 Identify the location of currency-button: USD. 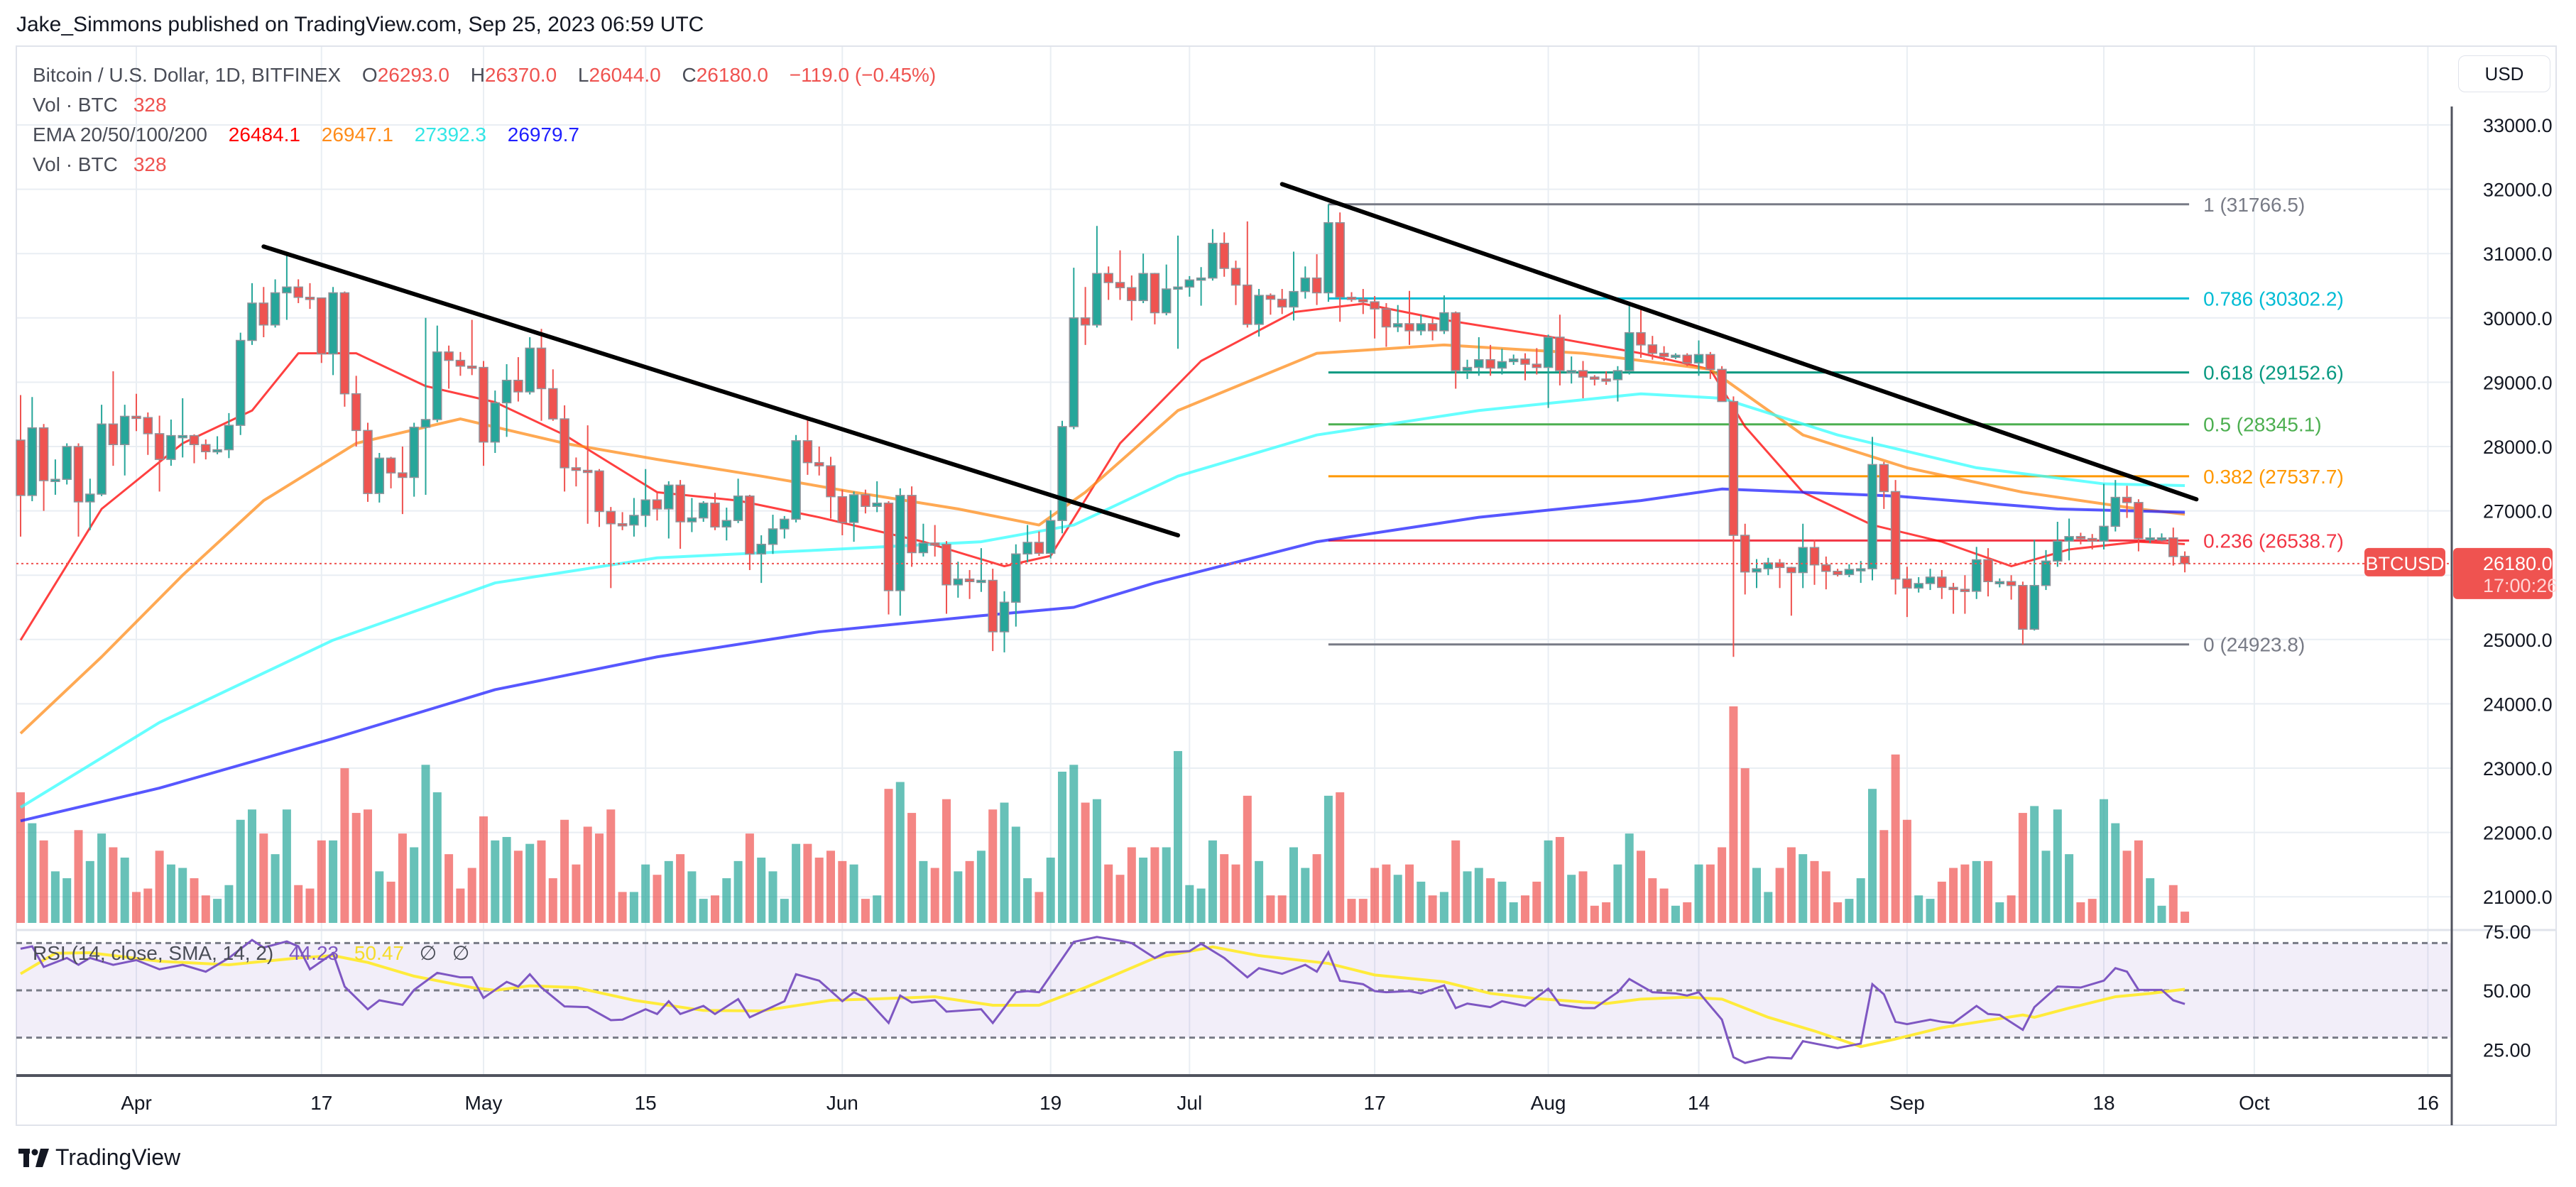
(2504, 73).